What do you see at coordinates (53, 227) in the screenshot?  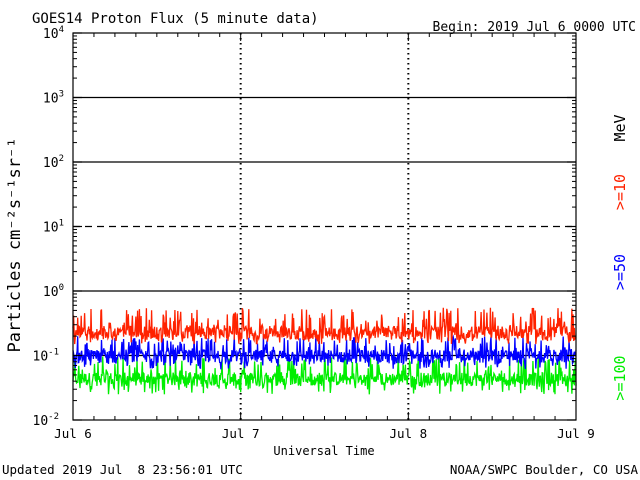 I see `y-tick-label: 10¹` at bounding box center [53, 227].